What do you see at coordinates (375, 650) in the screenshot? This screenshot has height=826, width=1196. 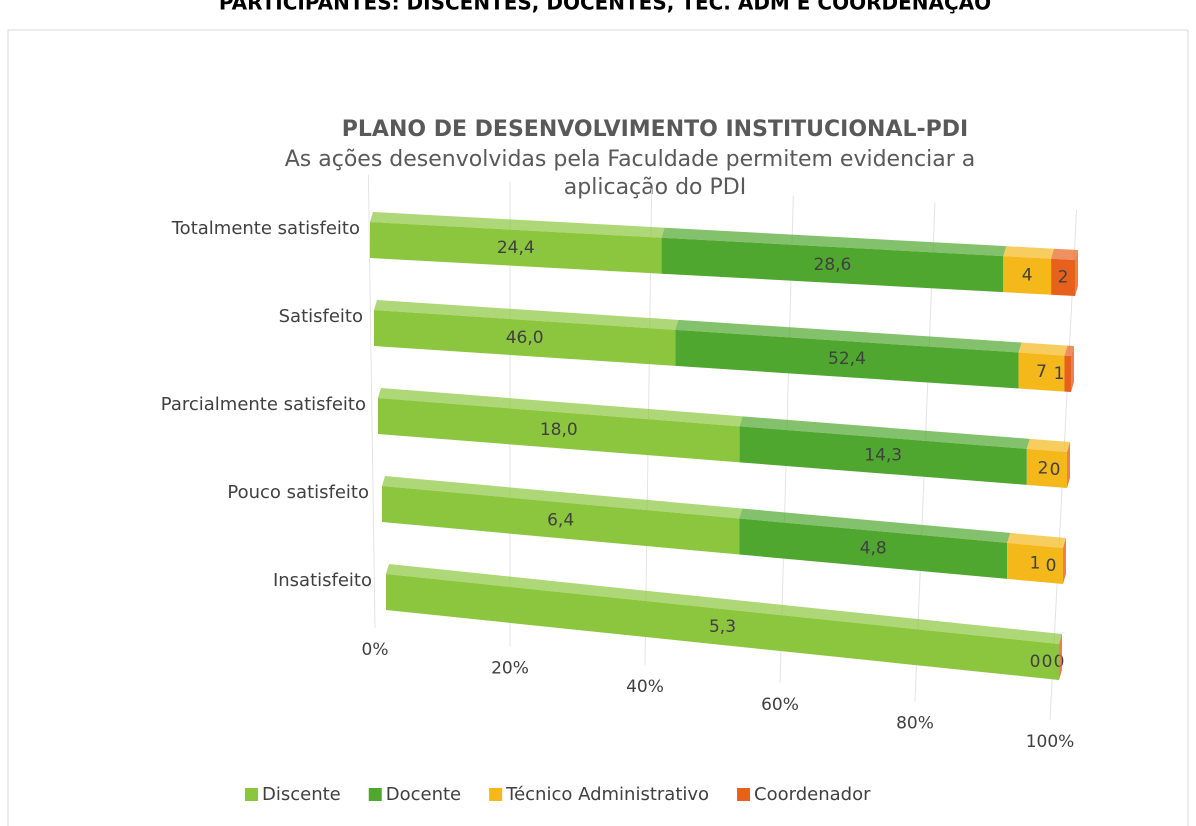 I see `x-tick-label: 0%` at bounding box center [375, 650].